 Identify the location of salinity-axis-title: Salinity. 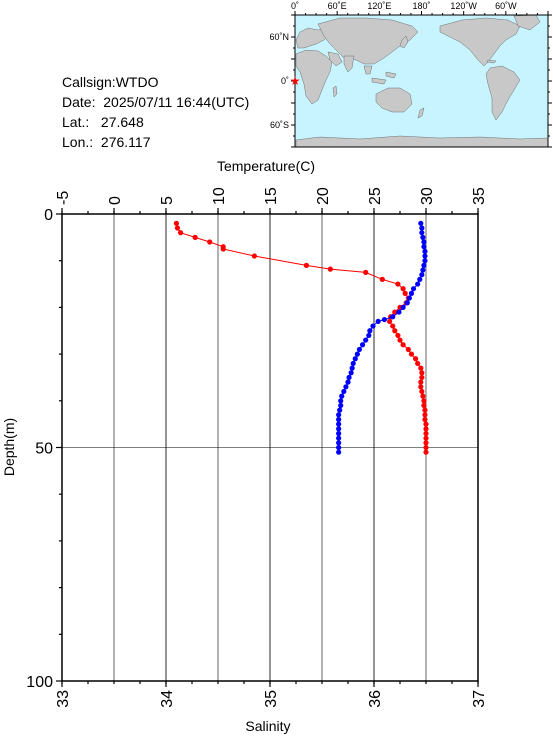
(267, 726).